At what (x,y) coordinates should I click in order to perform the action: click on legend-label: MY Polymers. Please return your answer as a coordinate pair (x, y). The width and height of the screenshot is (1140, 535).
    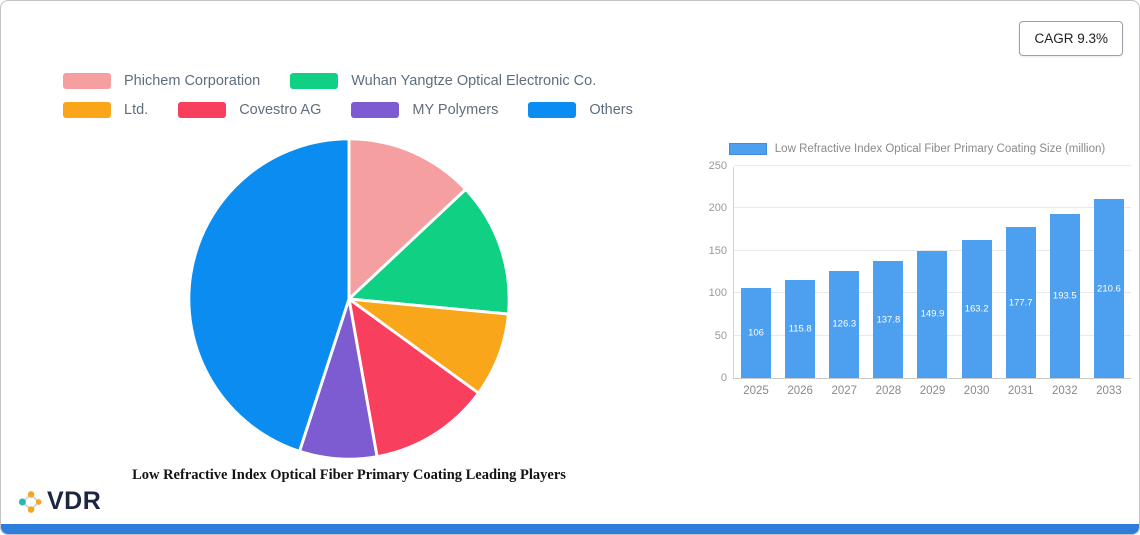
    Looking at the image, I should click on (455, 110).